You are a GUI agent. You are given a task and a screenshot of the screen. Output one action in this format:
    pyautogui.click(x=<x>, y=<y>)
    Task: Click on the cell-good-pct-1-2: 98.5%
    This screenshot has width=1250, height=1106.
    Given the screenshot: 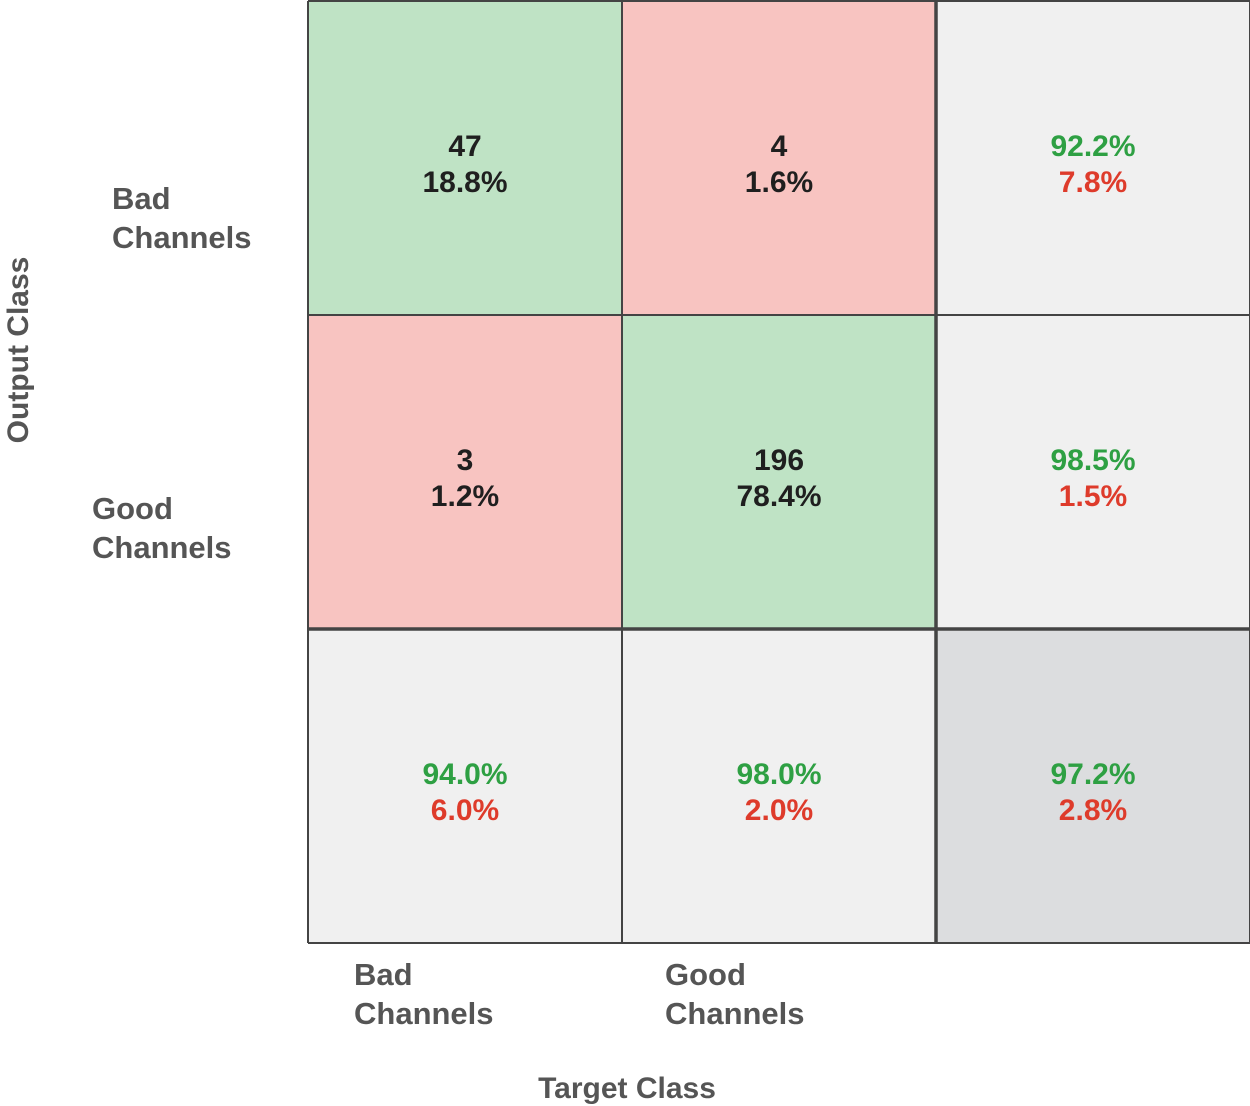 What is the action you would take?
    pyautogui.click(x=1092, y=460)
    